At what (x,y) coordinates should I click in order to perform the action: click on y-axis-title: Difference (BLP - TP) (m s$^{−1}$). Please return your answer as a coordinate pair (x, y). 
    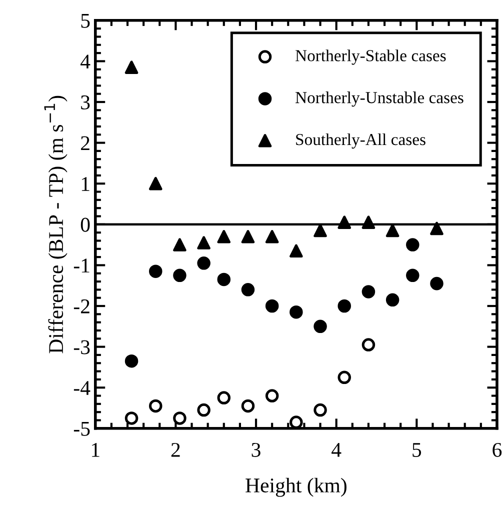
    Looking at the image, I should click on (56, 225).